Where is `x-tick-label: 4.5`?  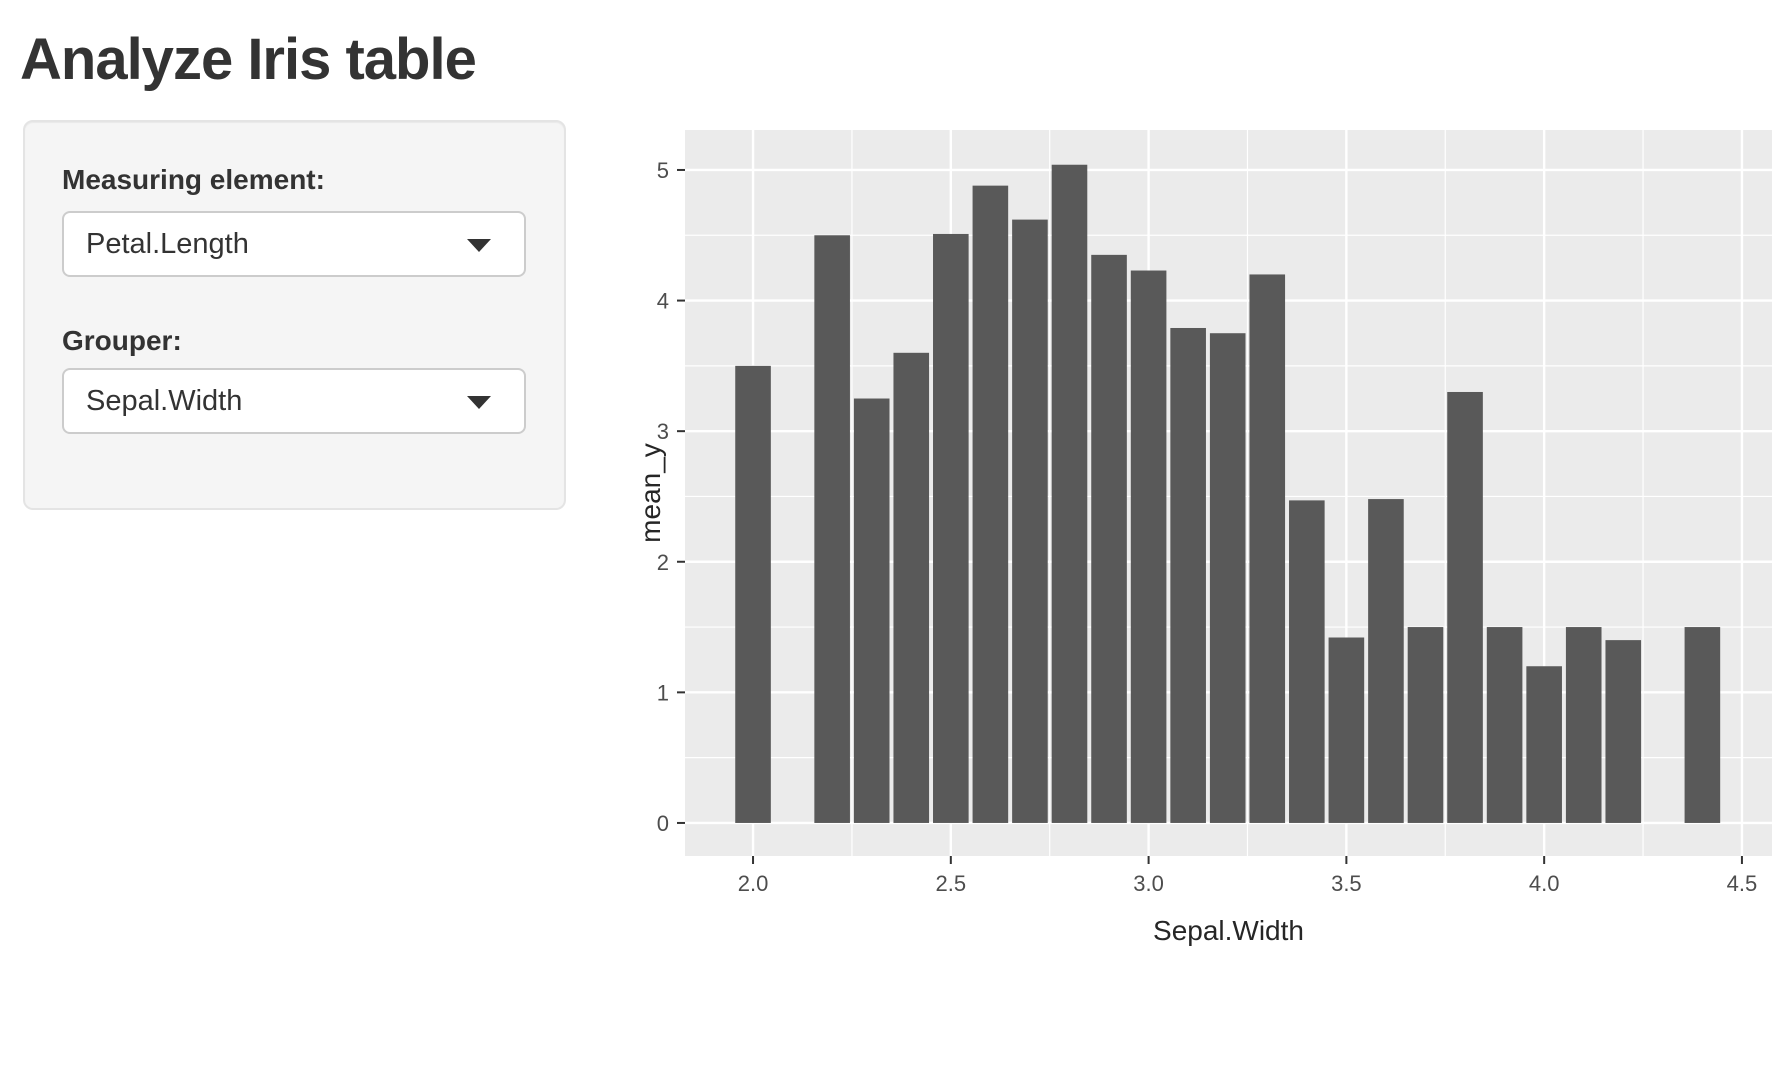 x-tick-label: 4.5 is located at coordinates (1742, 883).